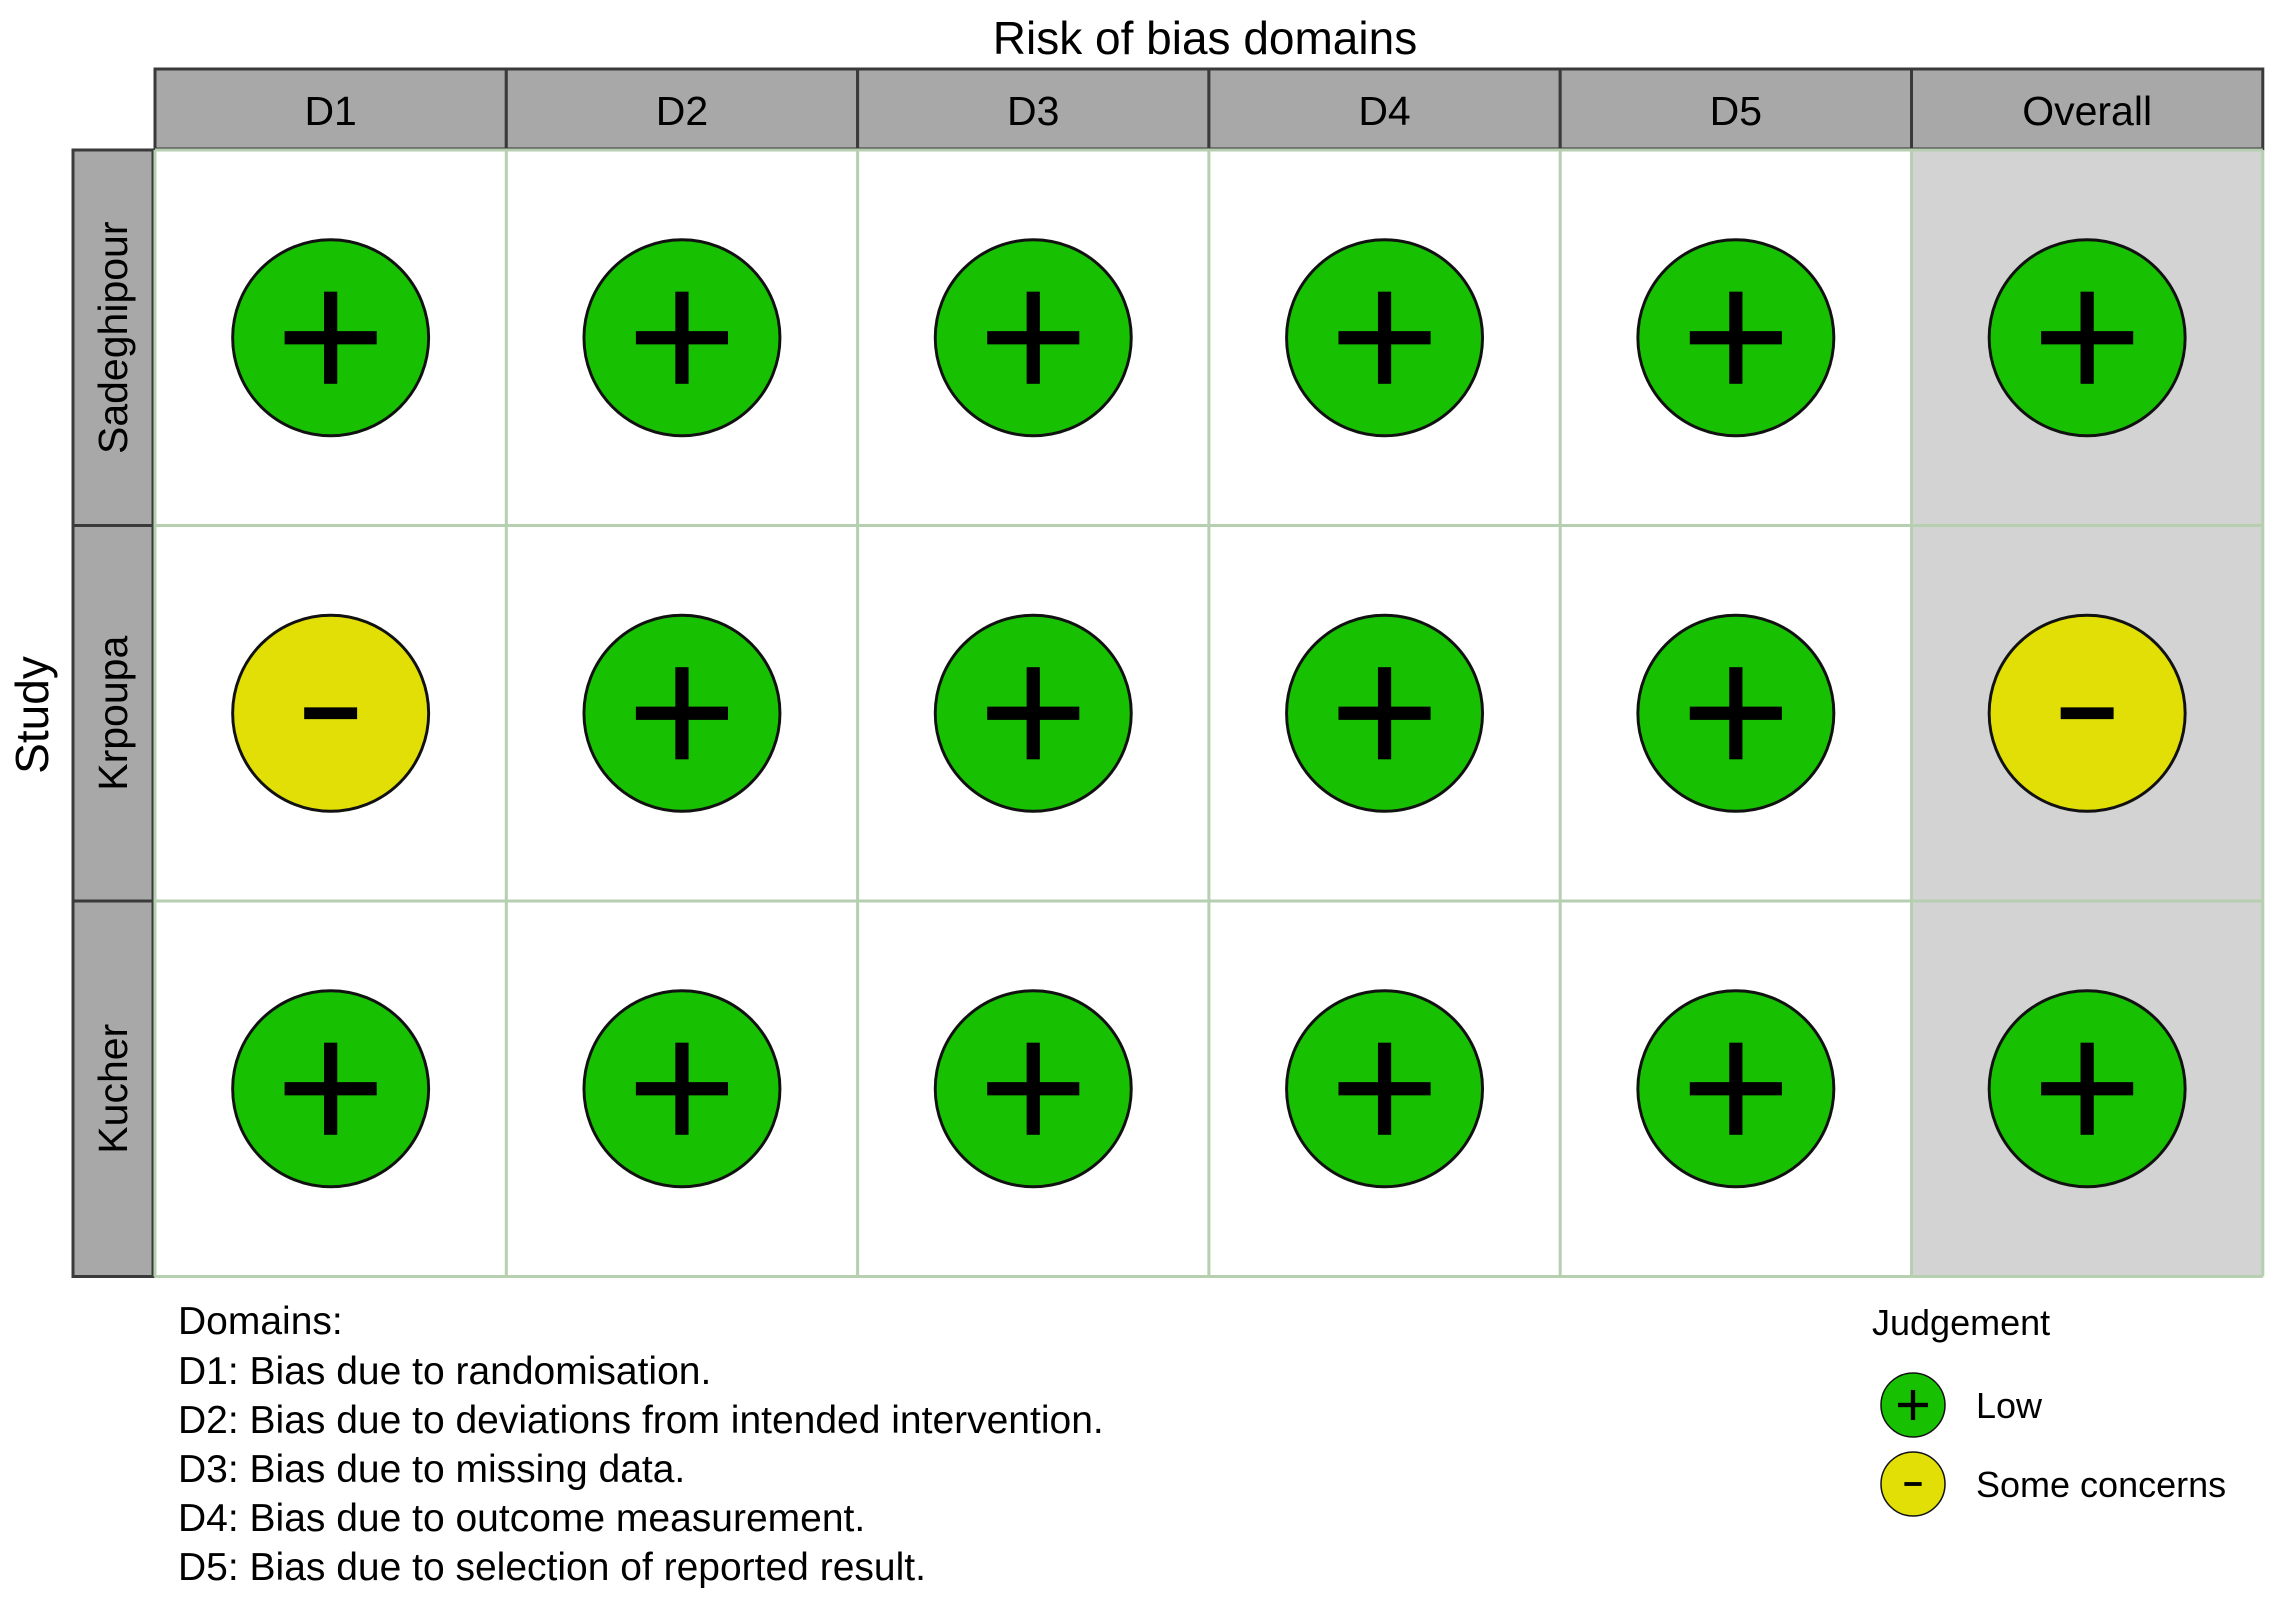 The width and height of the screenshot is (2281, 1610). Describe the element at coordinates (2009, 1405) in the screenshot. I see `legend-item-label: Low` at that location.